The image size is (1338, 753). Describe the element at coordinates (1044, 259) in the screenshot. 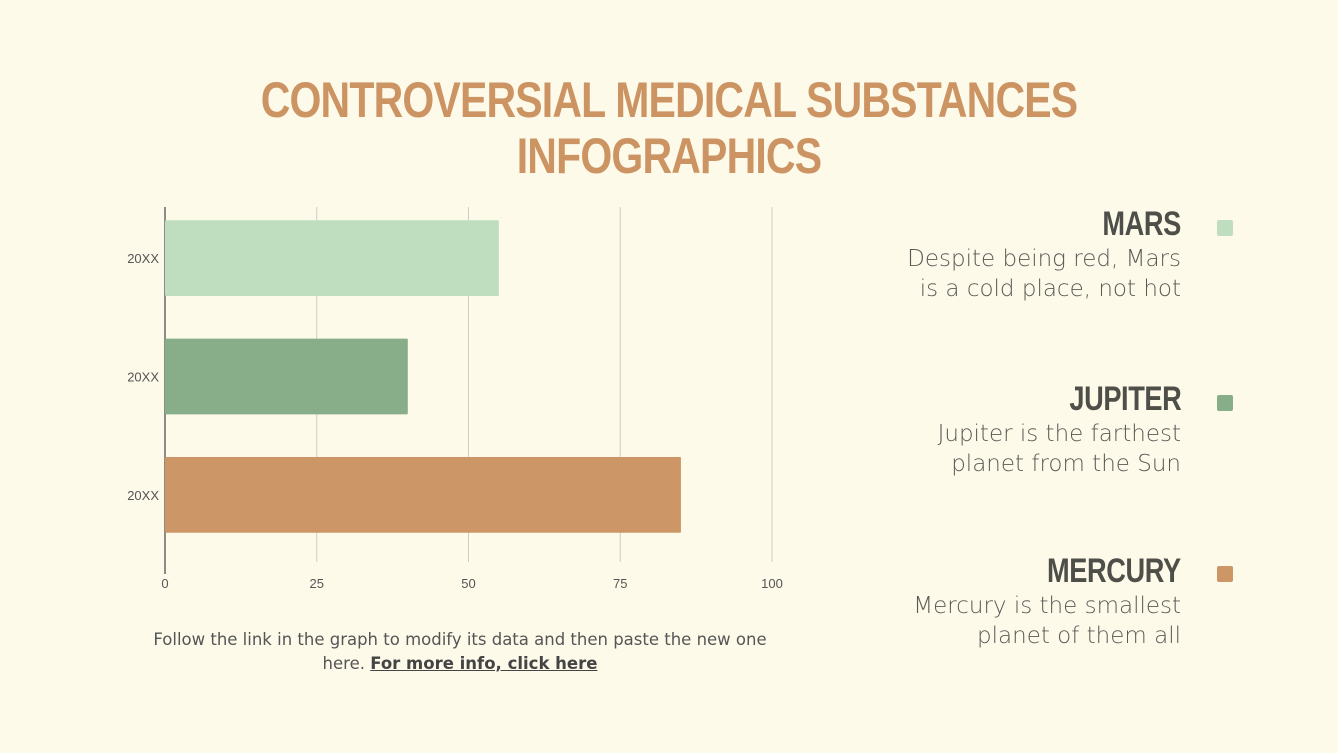

I see `legend-text: Despite being red, Mars` at that location.